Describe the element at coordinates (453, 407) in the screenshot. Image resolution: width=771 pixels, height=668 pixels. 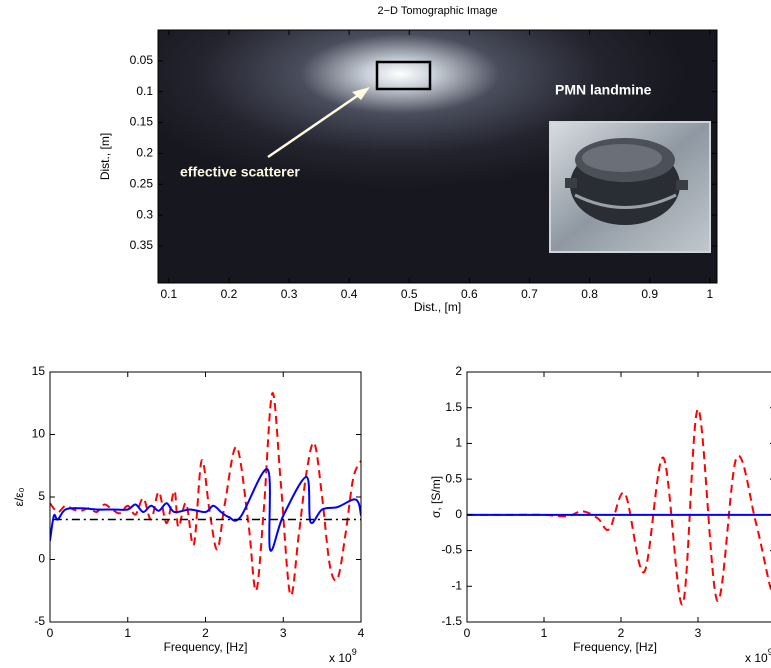
I see `y-tick-label: 1.5` at that location.